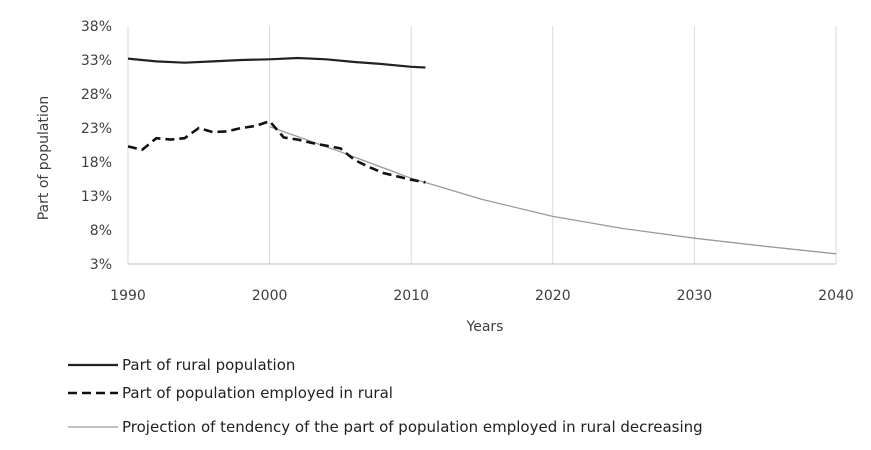 The image size is (871, 450). Describe the element at coordinates (208, 365) in the screenshot. I see `legend-label-1: Part of rural population` at that location.